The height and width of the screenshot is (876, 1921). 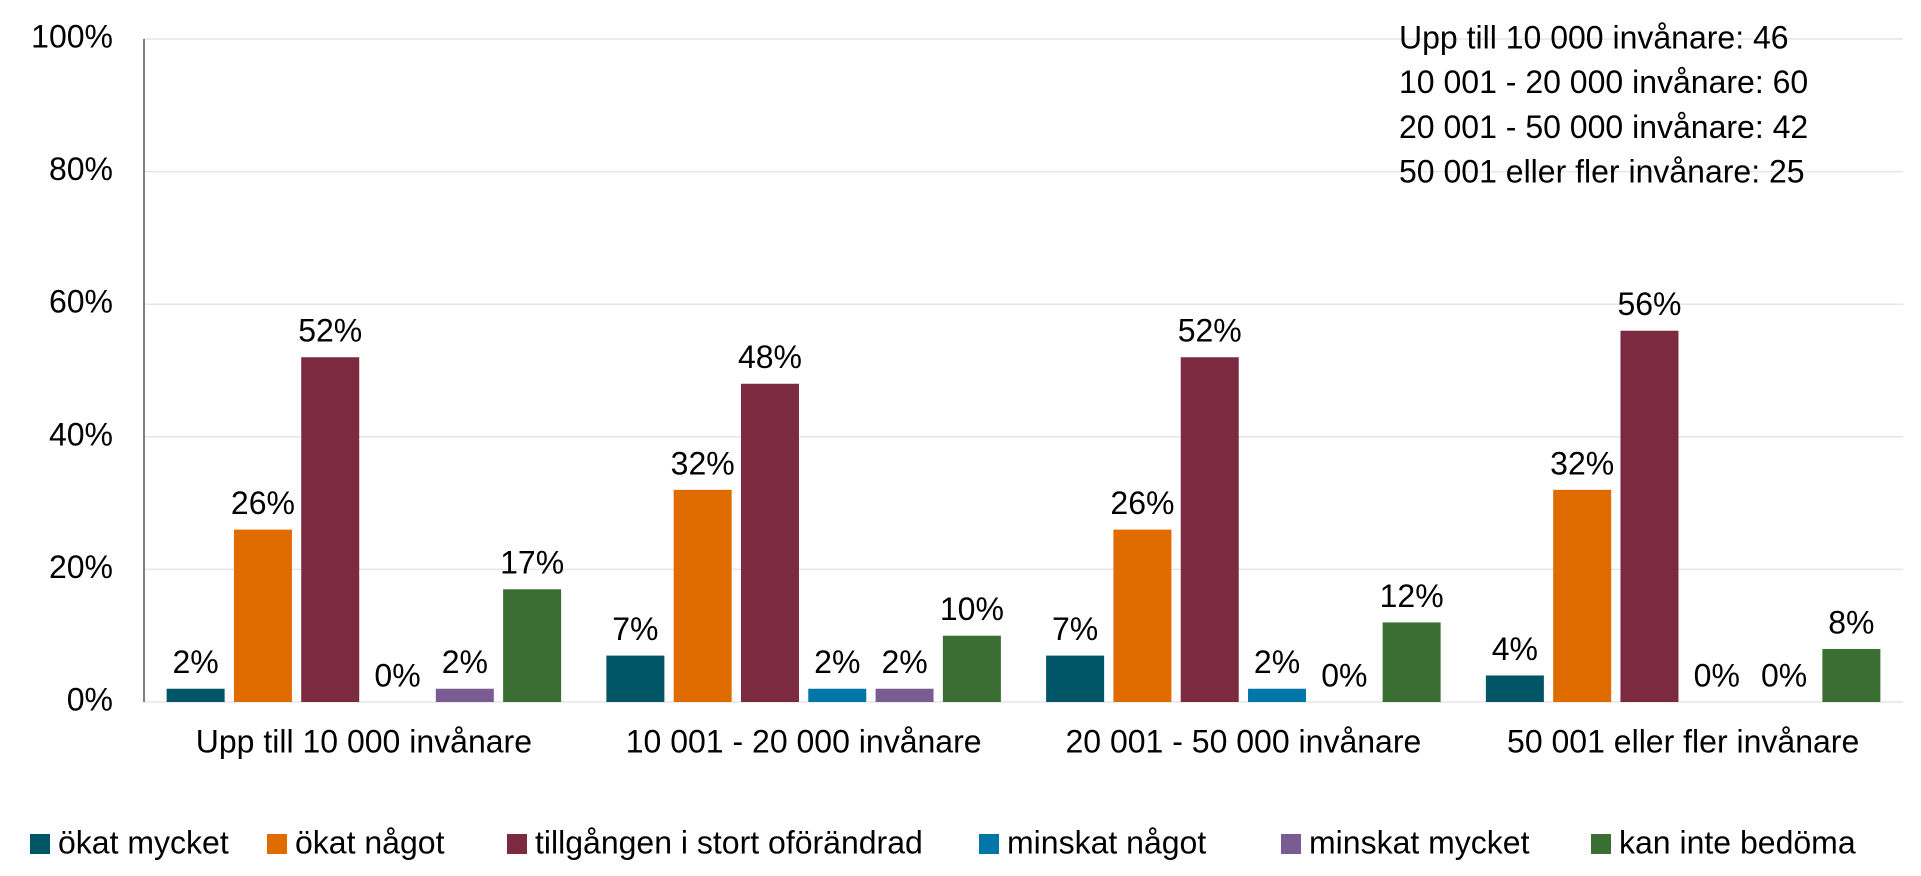 What do you see at coordinates (364, 741) in the screenshot?
I see `x-tick-label: Upp till 10 000 invånare` at bounding box center [364, 741].